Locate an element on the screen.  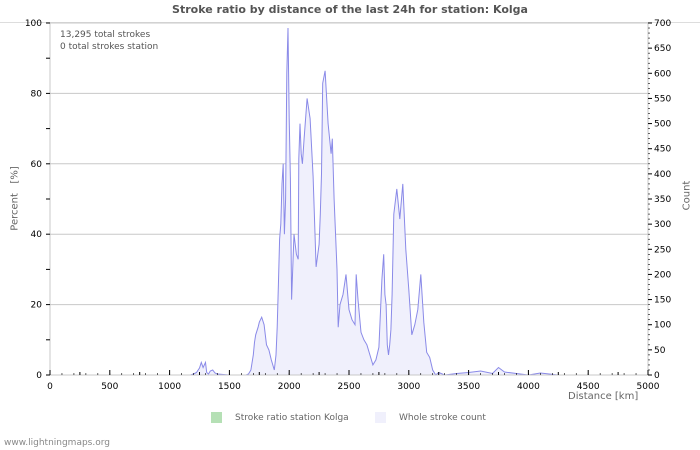
x-tick-label: 5000 is located at coordinates (648, 387).